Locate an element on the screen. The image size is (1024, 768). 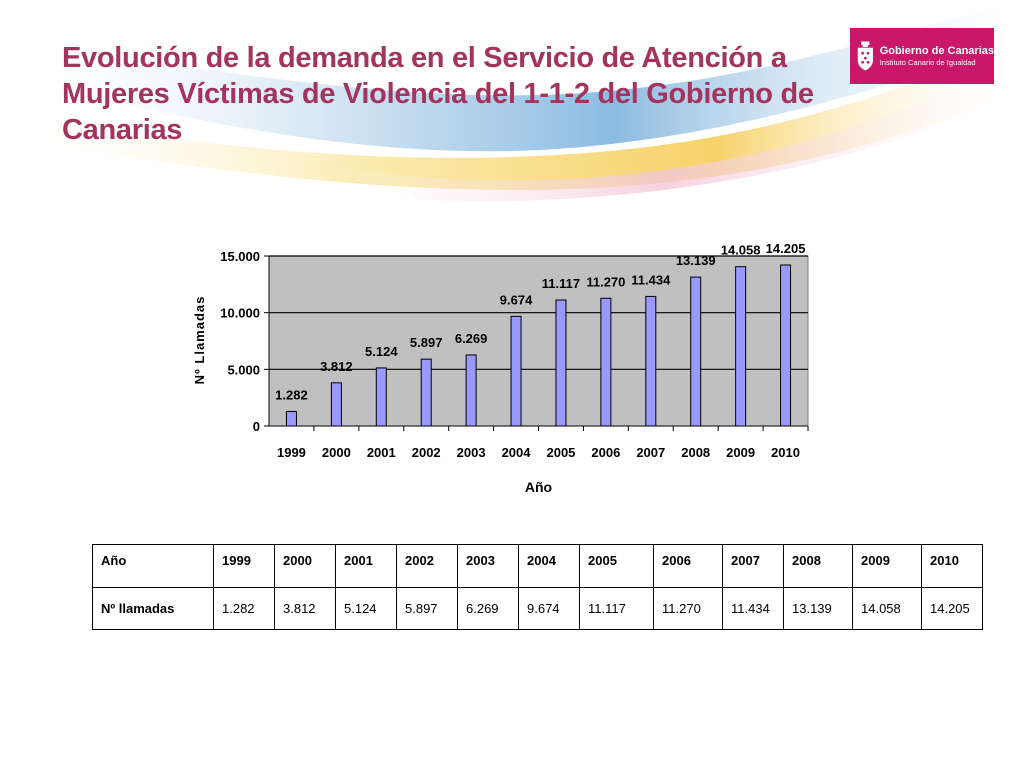
table-value-cell: 9.674 is located at coordinates (549, 608).